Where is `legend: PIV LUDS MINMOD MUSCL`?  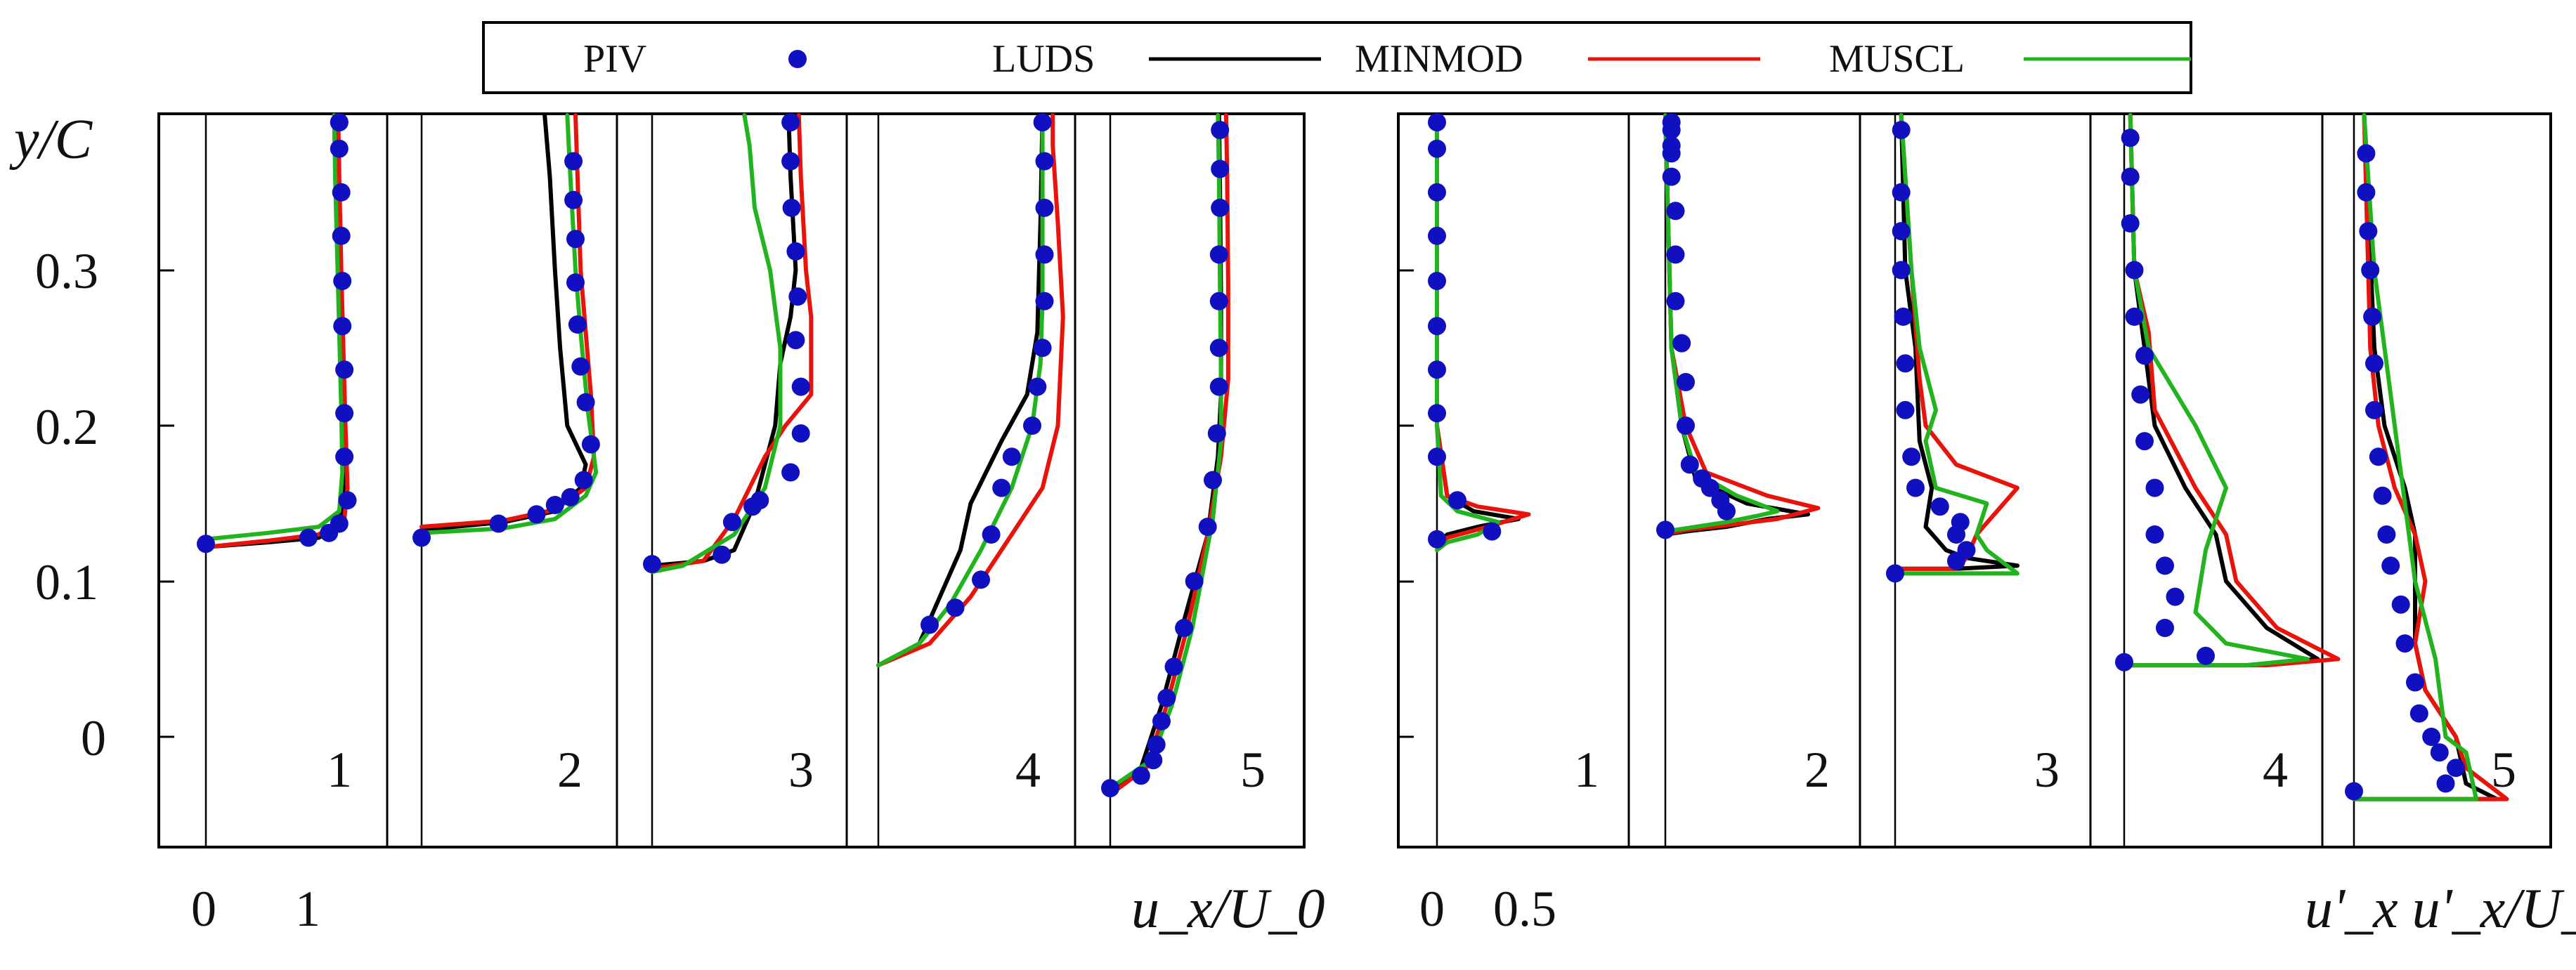 legend: PIV LUDS MINMOD MUSCL is located at coordinates (1337, 57).